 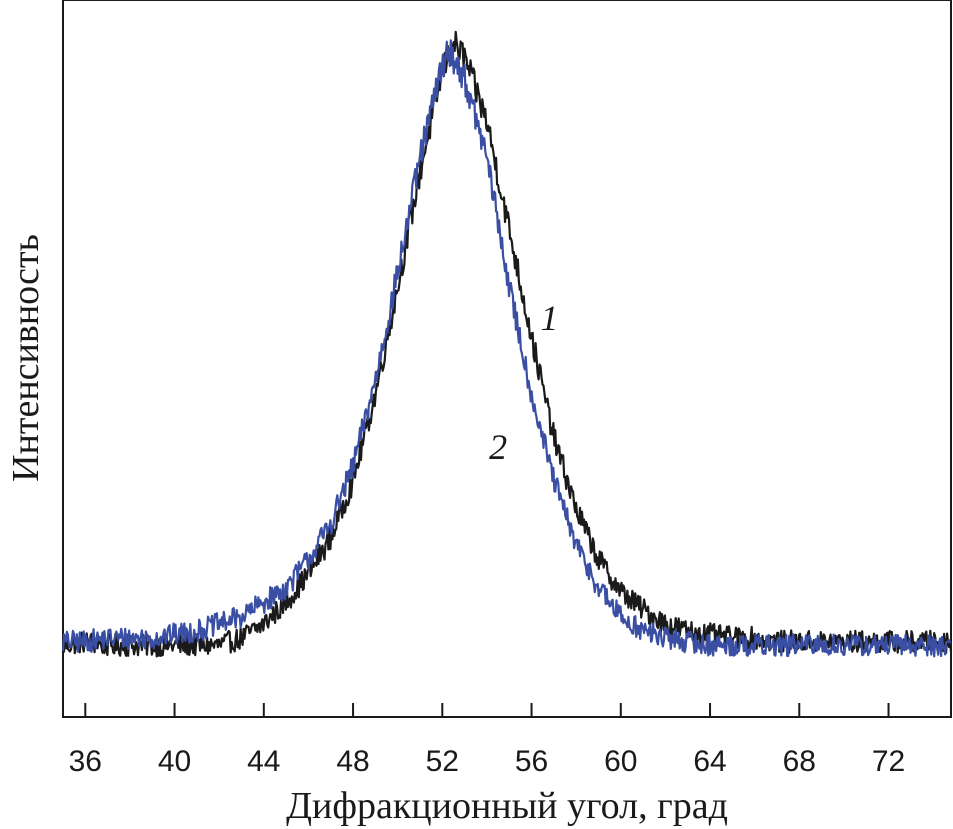 What do you see at coordinates (442, 761) in the screenshot?
I see `x-tick-label: 52` at bounding box center [442, 761].